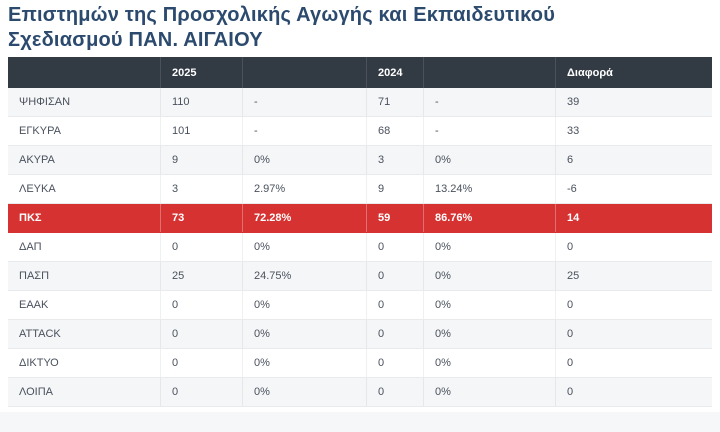 The image size is (720, 432). I want to click on row-value: 14, so click(633, 218).